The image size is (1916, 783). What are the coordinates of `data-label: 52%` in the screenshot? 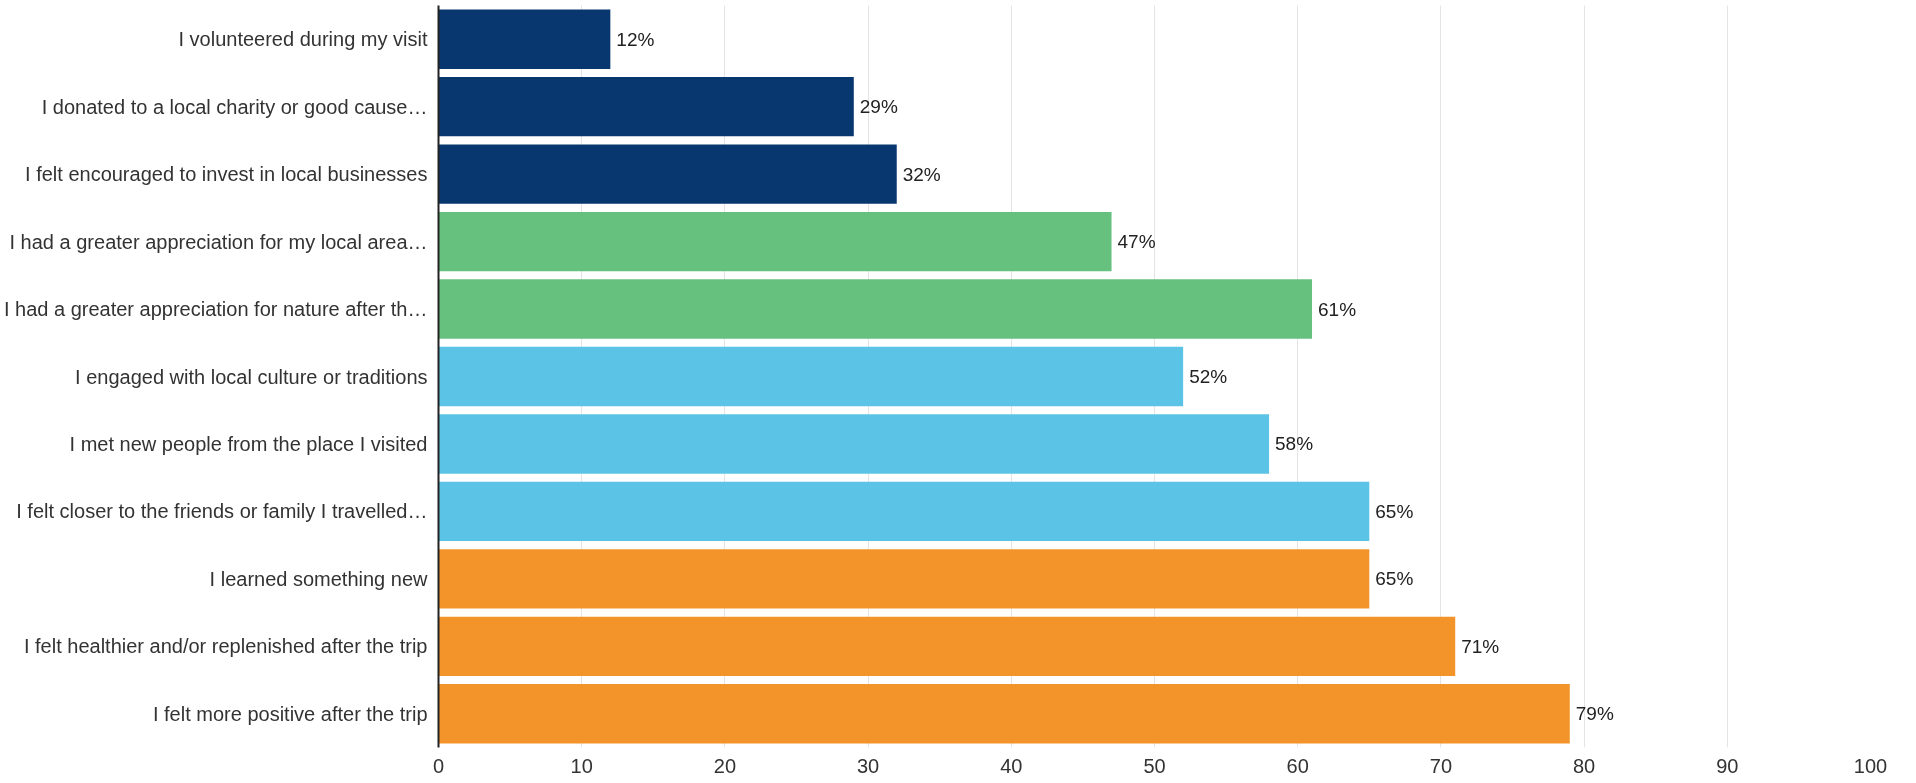 It's located at (1208, 376).